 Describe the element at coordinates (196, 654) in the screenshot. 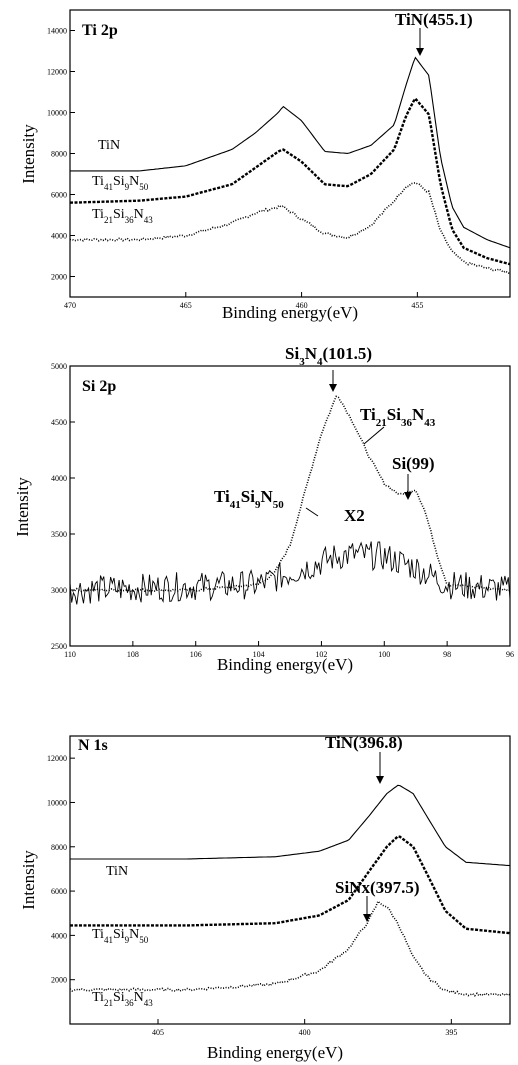

I see `x-tick-label: 106` at that location.